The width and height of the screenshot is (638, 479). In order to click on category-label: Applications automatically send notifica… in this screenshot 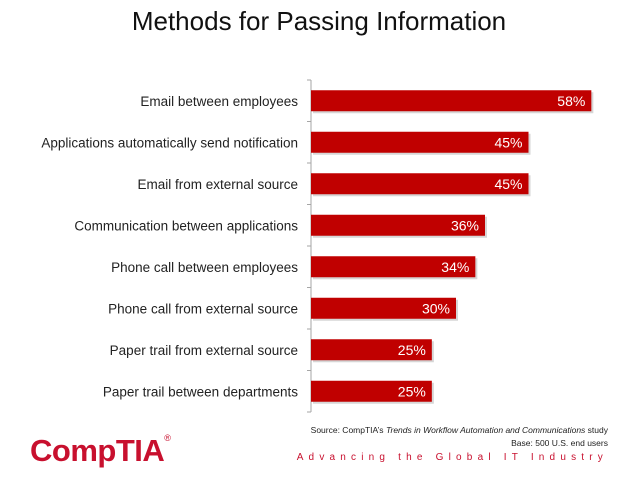, I will do `click(169, 142)`.